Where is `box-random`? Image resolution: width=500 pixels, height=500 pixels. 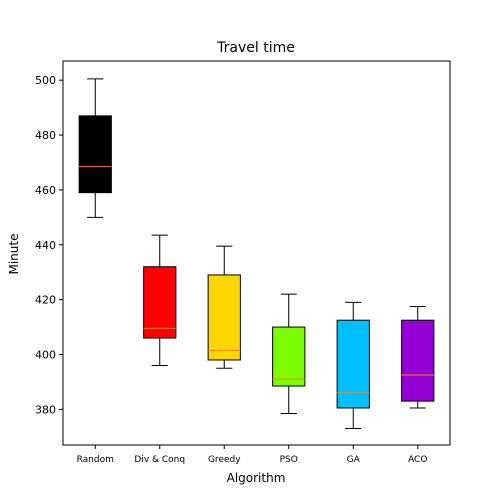
box-random is located at coordinates (95, 148).